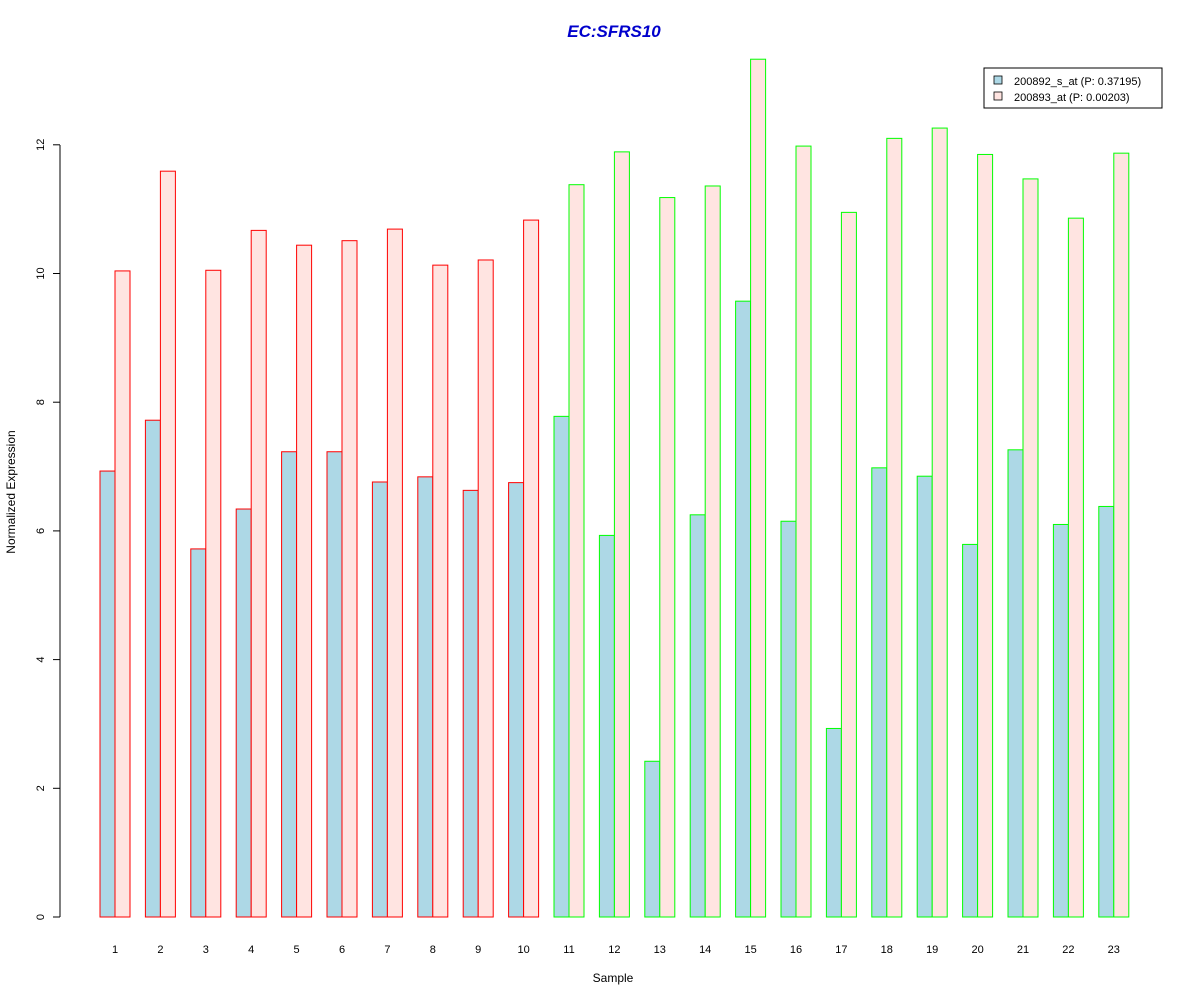 The height and width of the screenshot is (1000, 1200). I want to click on x-tick-label: 15, so click(750, 950).